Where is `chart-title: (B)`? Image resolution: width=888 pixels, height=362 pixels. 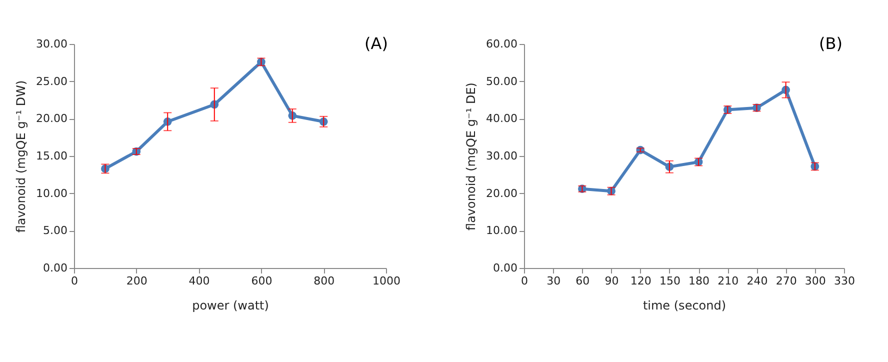 chart-title: (B) is located at coordinates (830, 43).